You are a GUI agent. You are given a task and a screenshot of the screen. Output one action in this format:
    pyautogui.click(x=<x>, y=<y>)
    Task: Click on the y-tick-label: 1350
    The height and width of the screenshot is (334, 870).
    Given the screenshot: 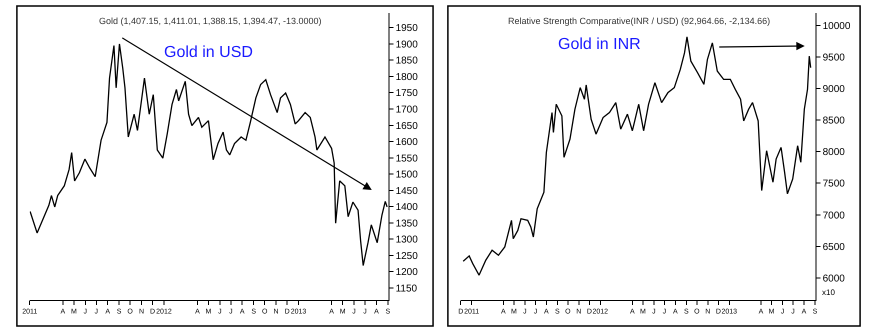 What is the action you would take?
    pyautogui.click(x=407, y=224)
    